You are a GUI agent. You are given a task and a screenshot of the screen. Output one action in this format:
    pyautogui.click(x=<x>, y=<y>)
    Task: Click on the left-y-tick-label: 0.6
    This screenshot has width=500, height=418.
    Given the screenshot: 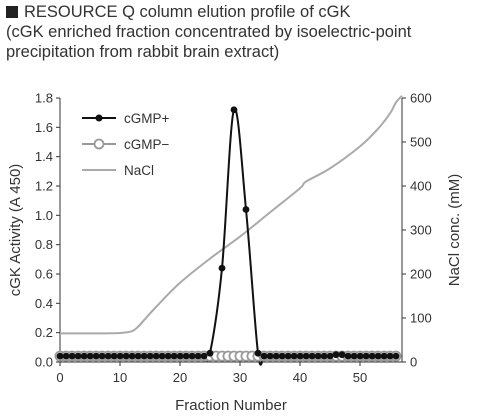 What is the action you would take?
    pyautogui.click(x=44, y=274)
    